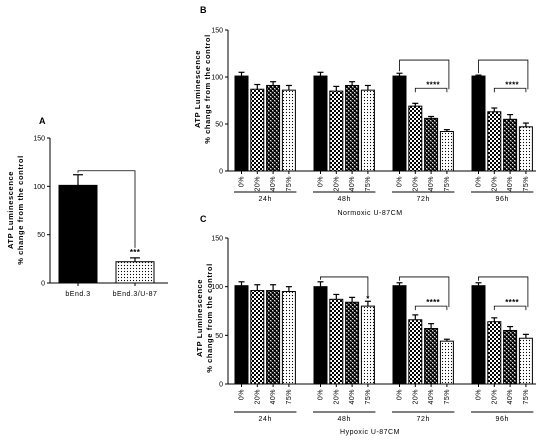 Image resolution: width=550 pixels, height=442 pixels. What do you see at coordinates (43, 284) in the screenshot?
I see `panel-a-y-tick-label: 0` at bounding box center [43, 284].